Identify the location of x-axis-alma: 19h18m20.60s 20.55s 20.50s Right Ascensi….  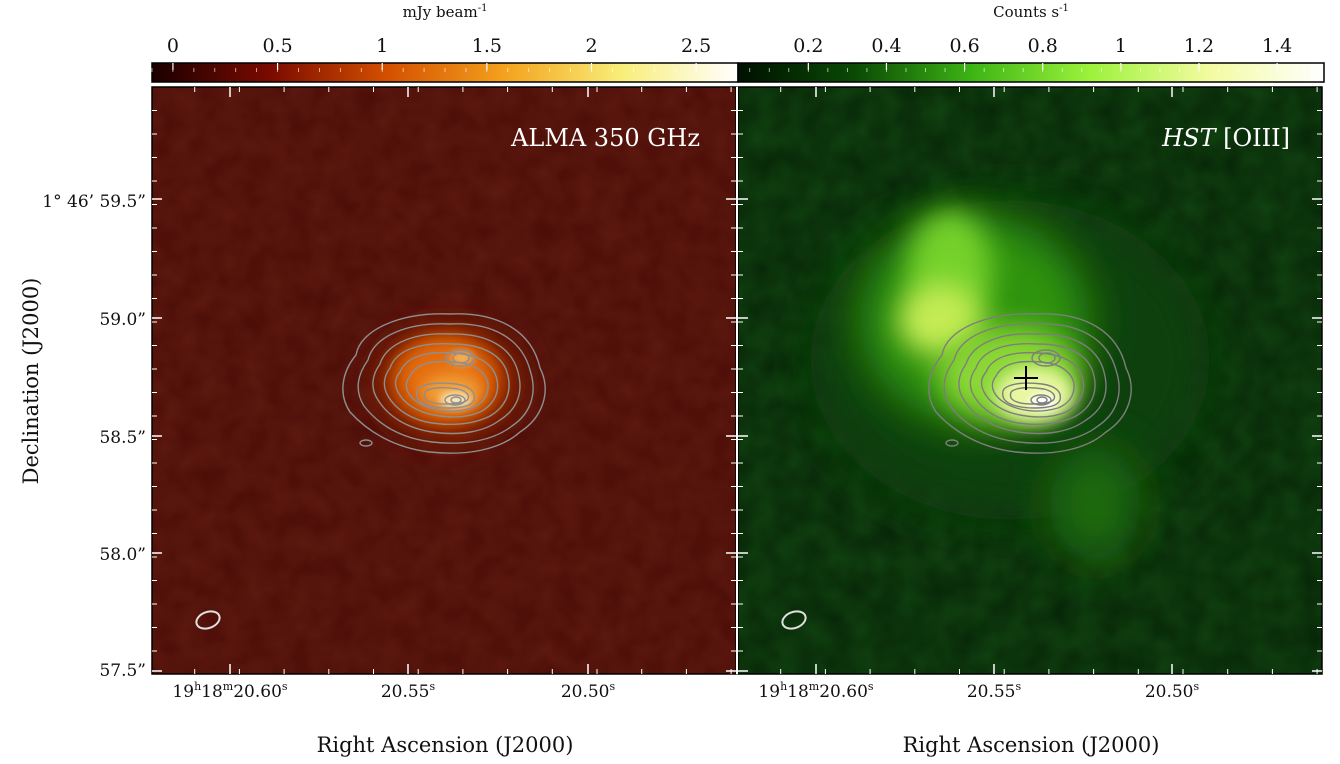
(393, 718).